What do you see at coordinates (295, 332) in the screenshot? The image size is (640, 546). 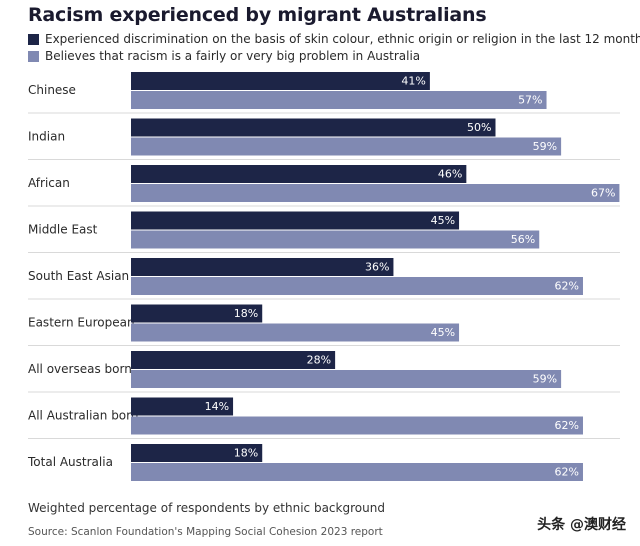 I see `bar-racism-problem-eastern-european` at bounding box center [295, 332].